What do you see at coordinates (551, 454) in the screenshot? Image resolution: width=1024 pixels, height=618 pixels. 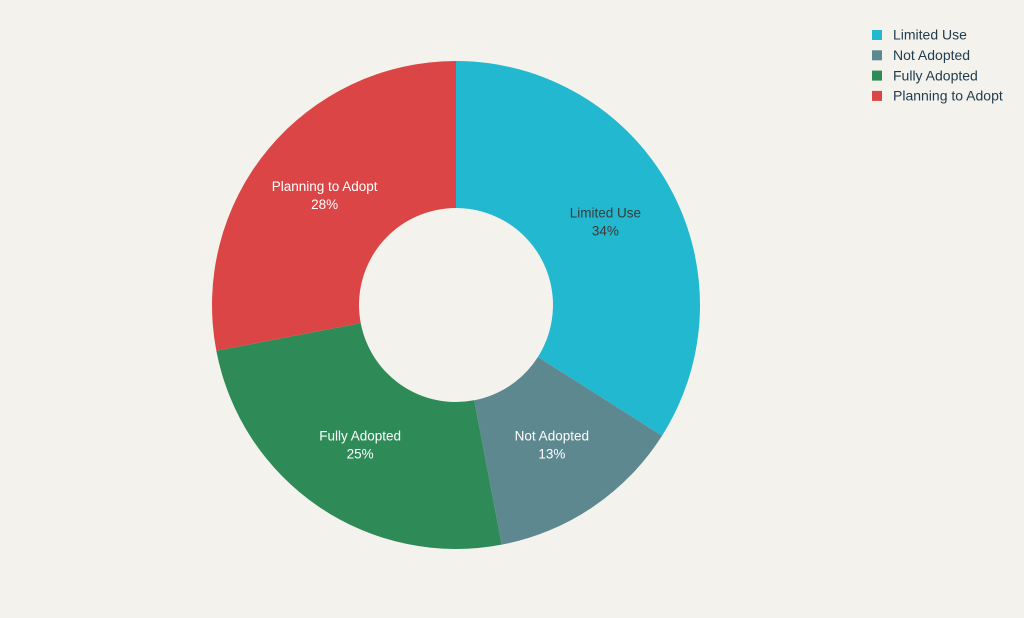 I see `slice-value: 13%` at bounding box center [551, 454].